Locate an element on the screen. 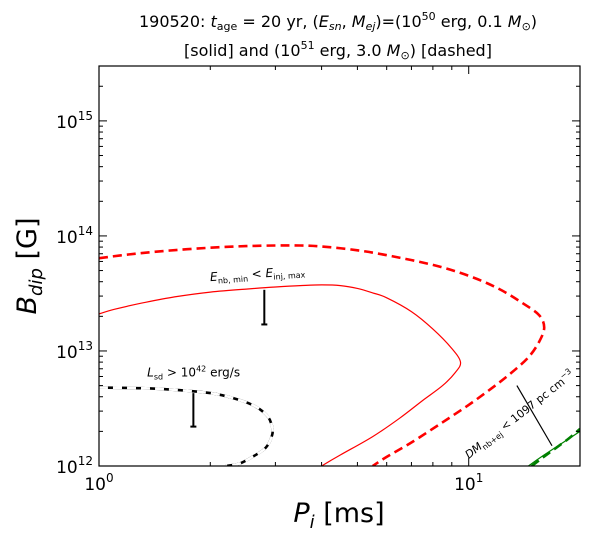  annotation-label: DMnb+ej < 1097 pc cm−3 is located at coordinates (519, 415).